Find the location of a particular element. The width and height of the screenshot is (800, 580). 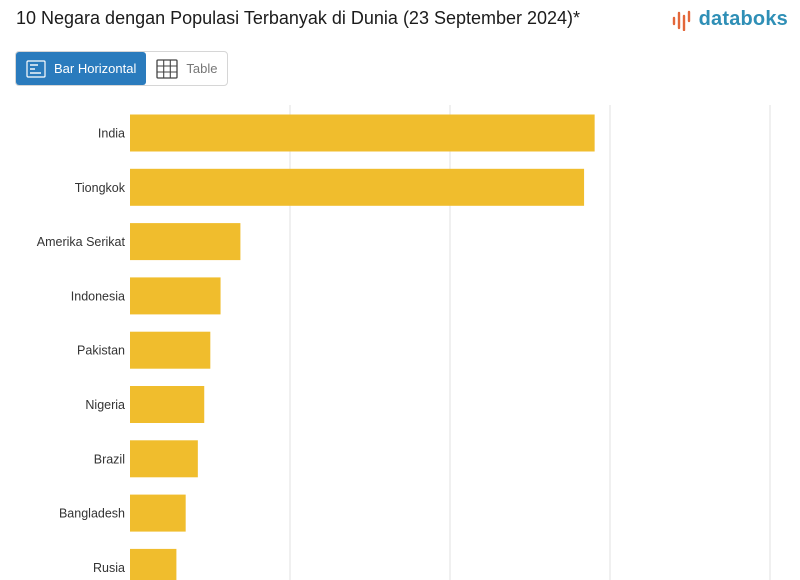

logo-text: databoks is located at coordinates (743, 19).